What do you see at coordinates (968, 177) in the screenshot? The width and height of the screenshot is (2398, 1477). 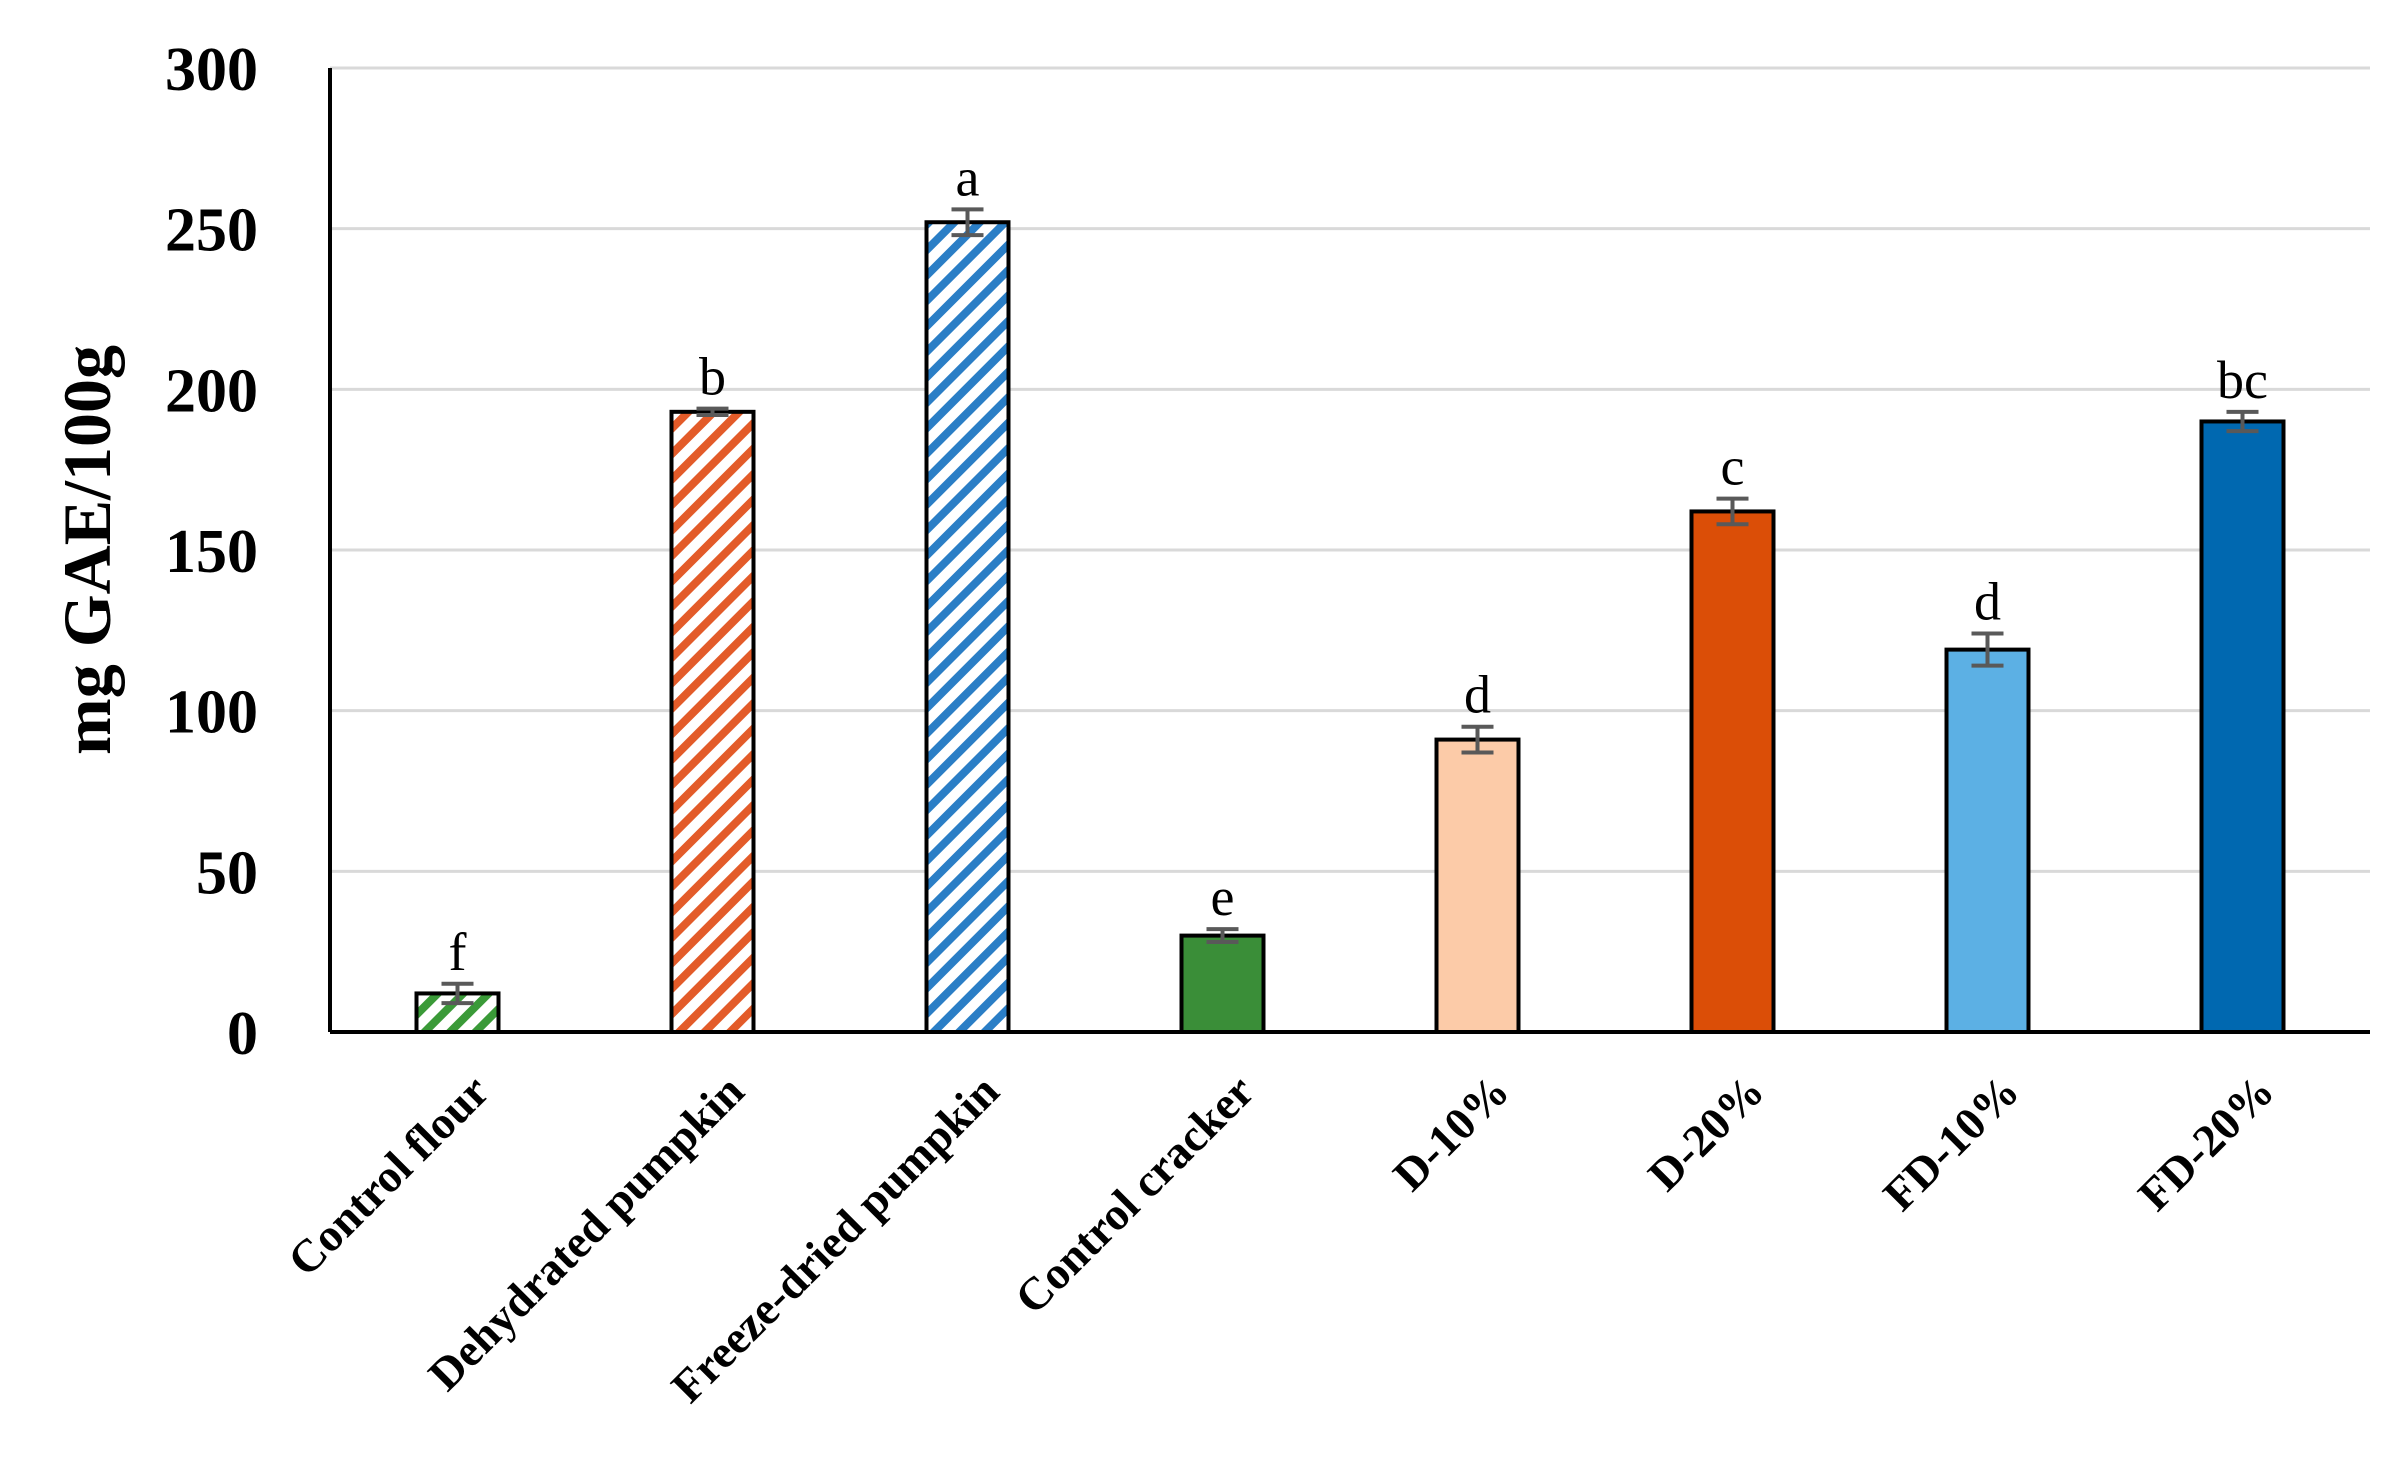 I see `significance-label: a` at bounding box center [968, 177].